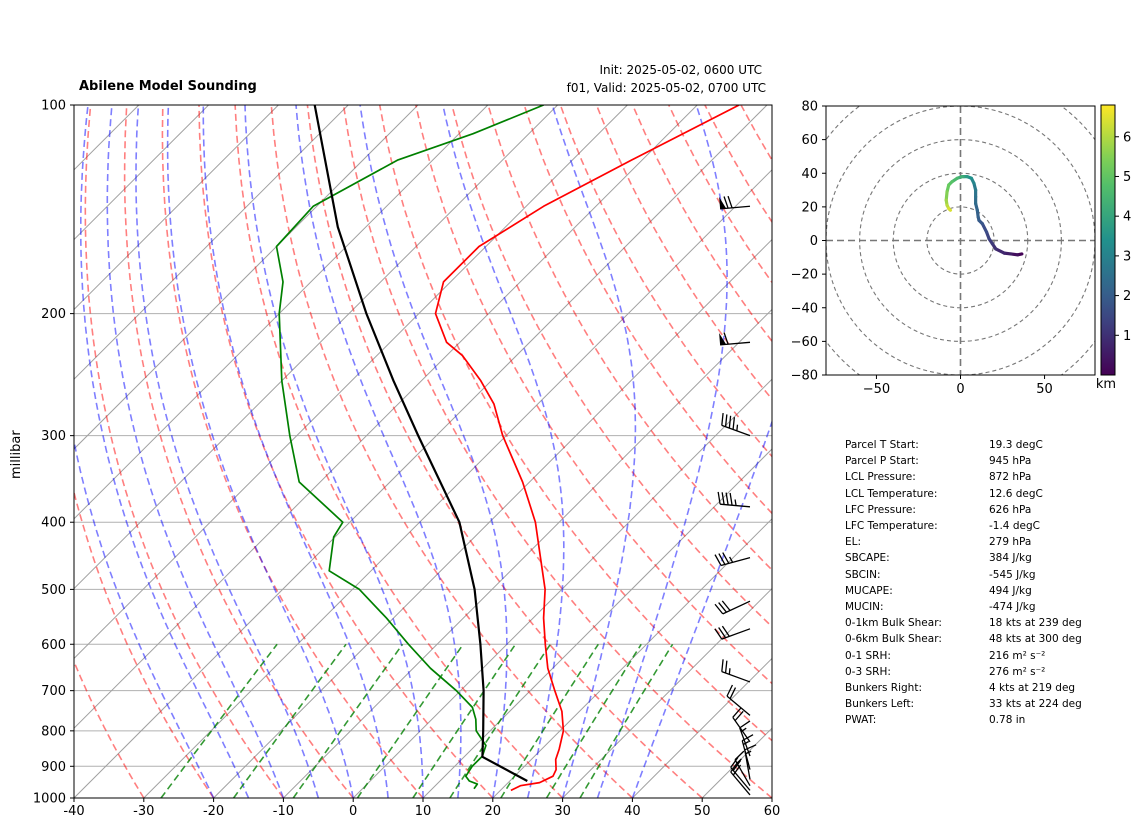 The width and height of the screenshot is (1142, 832). I want to click on hodo-colorbar, so click(1108, 240).